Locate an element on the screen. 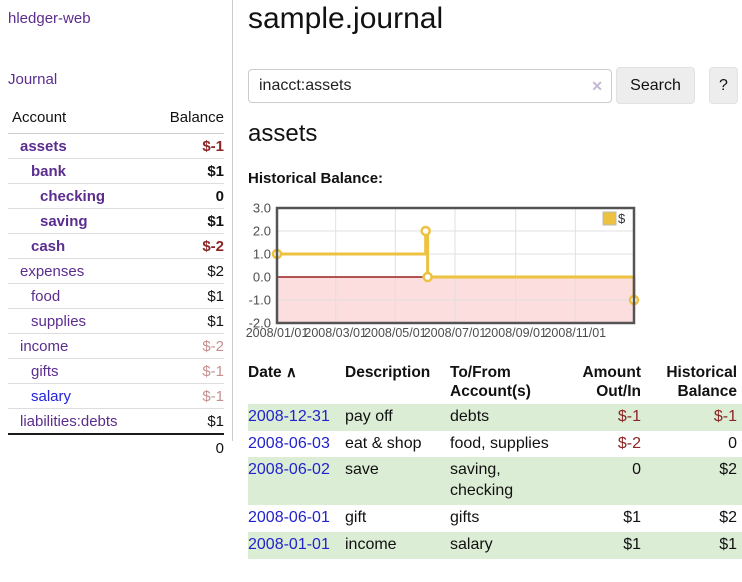 This screenshot has height=582, width=742. transaction-date-link: 2008-01-01 is located at coordinates (289, 544).